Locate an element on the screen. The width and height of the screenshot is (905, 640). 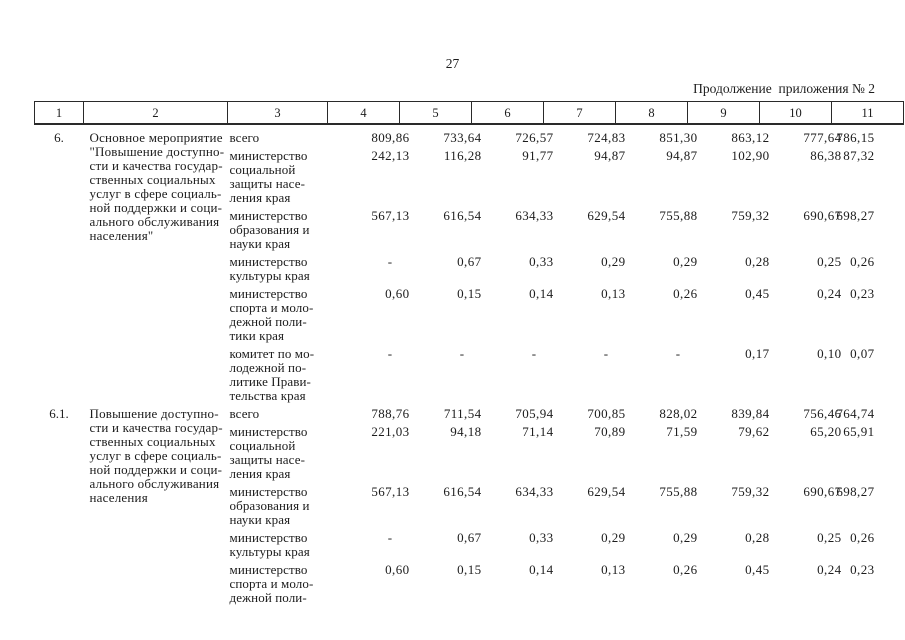
value-cell: 0,07 is located at coordinates (862, 353).